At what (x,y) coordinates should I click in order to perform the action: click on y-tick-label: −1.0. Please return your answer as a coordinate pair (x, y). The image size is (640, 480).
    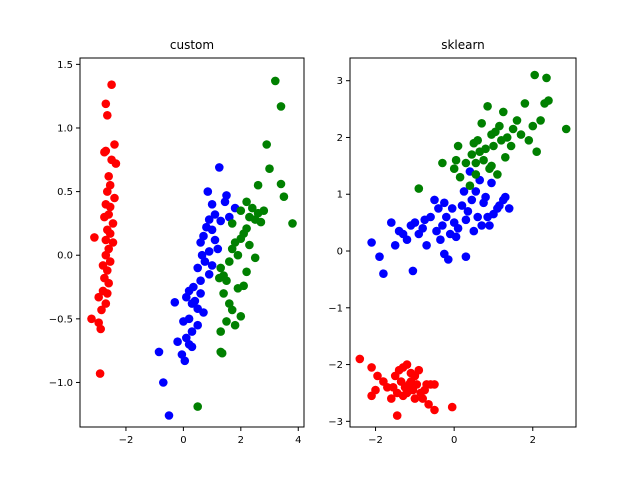
    Looking at the image, I should click on (61, 383).